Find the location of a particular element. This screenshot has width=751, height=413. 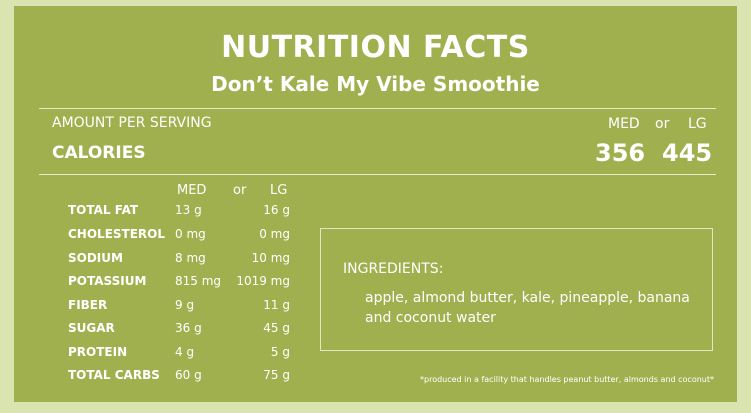

amount-per-serving-label: AMOUNT PER SERVING is located at coordinates (132, 123).